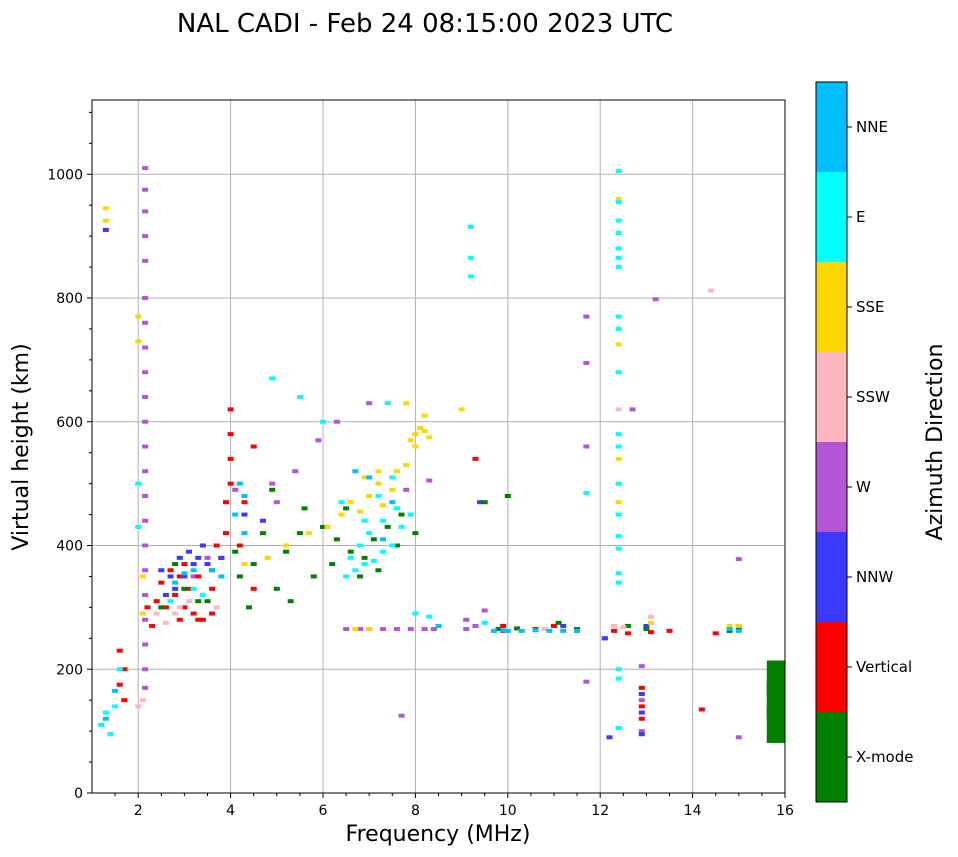  I want to click on x-tick-label: 10, so click(508, 811).